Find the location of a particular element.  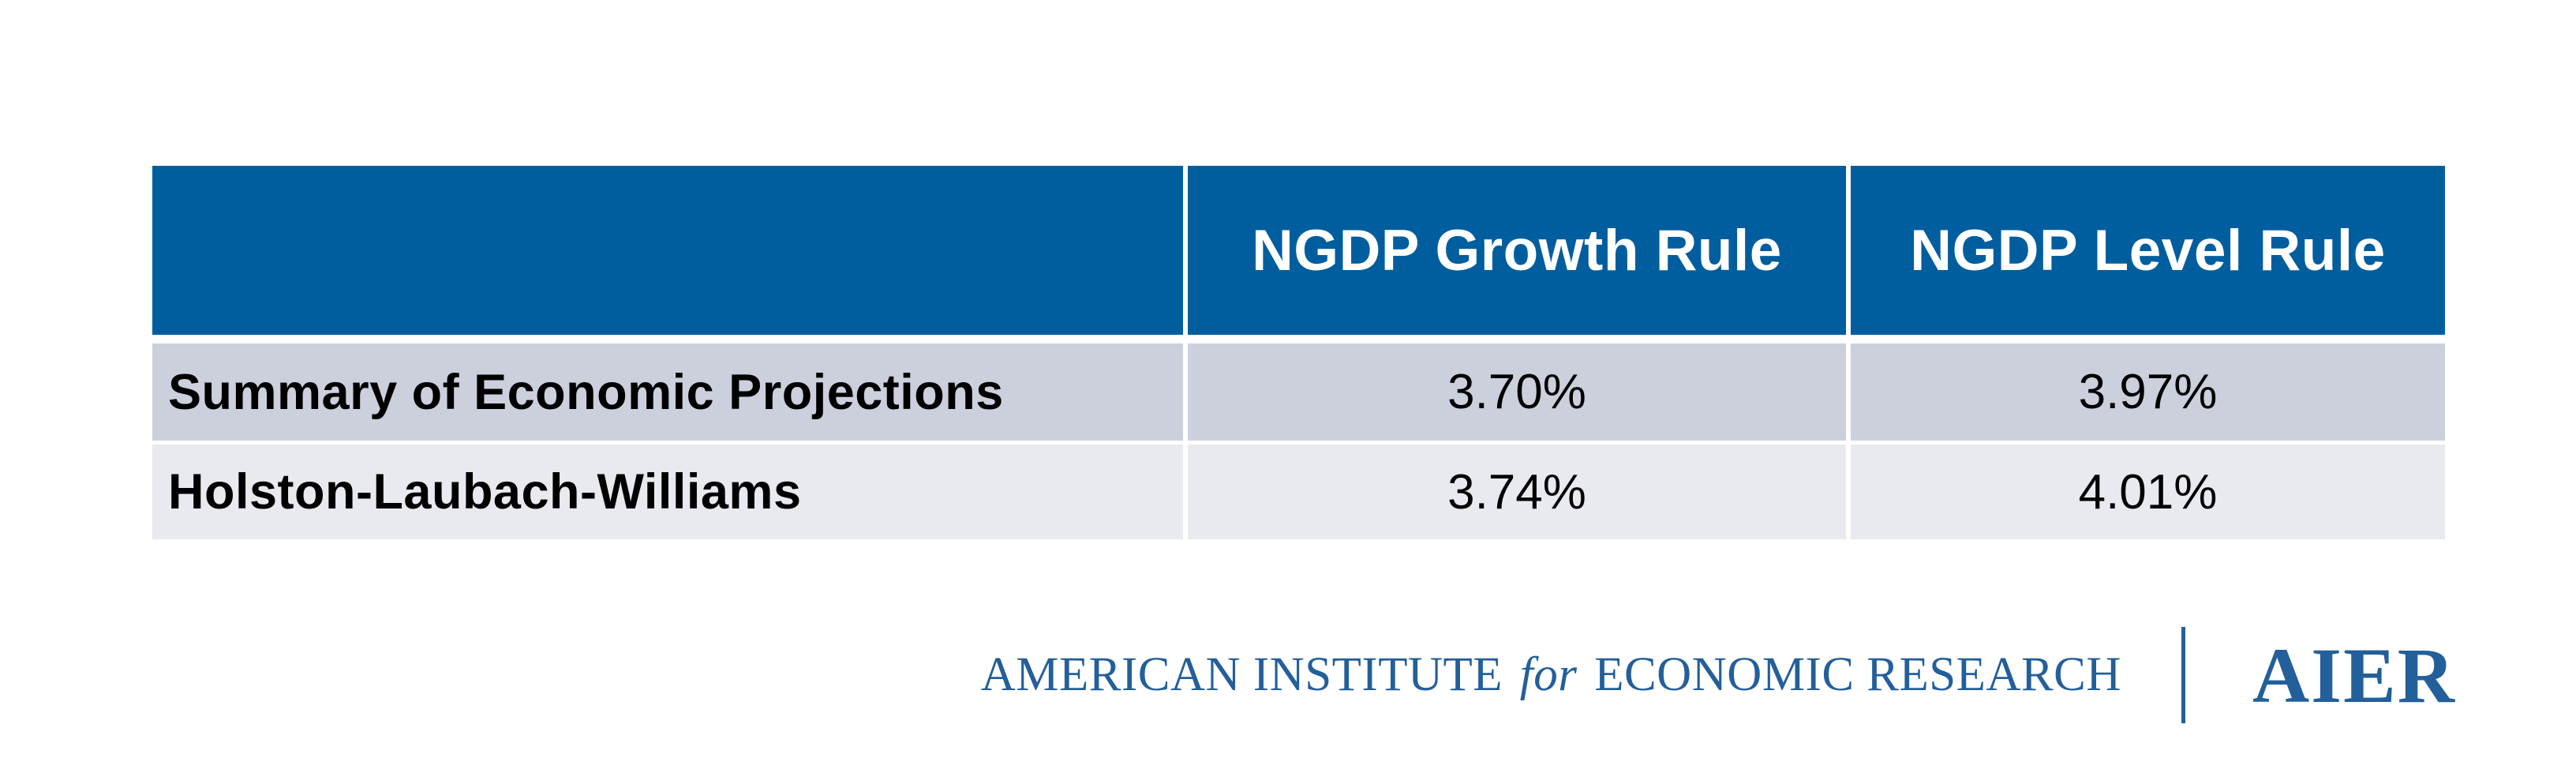

table-row: Holston-Laubach-Williams 3.74% 4.01% is located at coordinates (1298, 492).